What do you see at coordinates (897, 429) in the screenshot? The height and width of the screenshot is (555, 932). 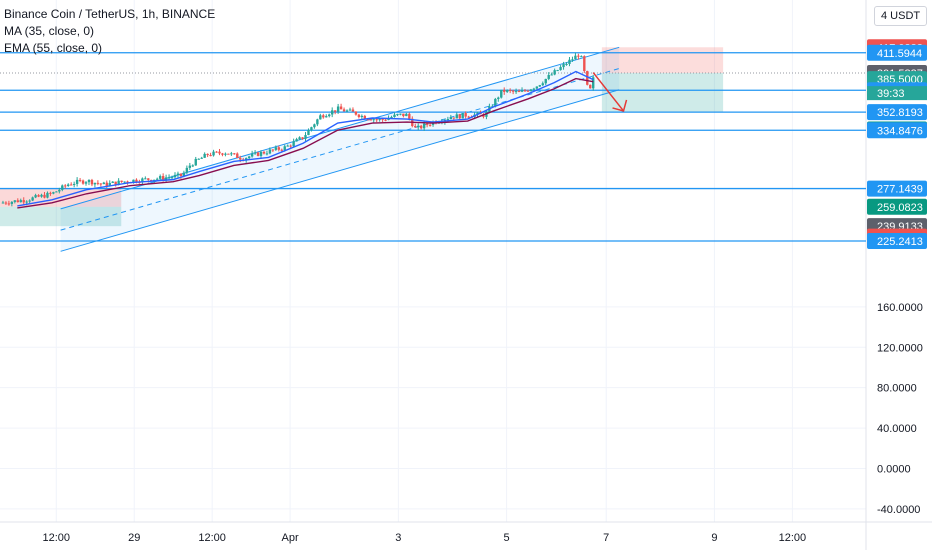 I see `y-tick-label: 40.0000` at bounding box center [897, 429].